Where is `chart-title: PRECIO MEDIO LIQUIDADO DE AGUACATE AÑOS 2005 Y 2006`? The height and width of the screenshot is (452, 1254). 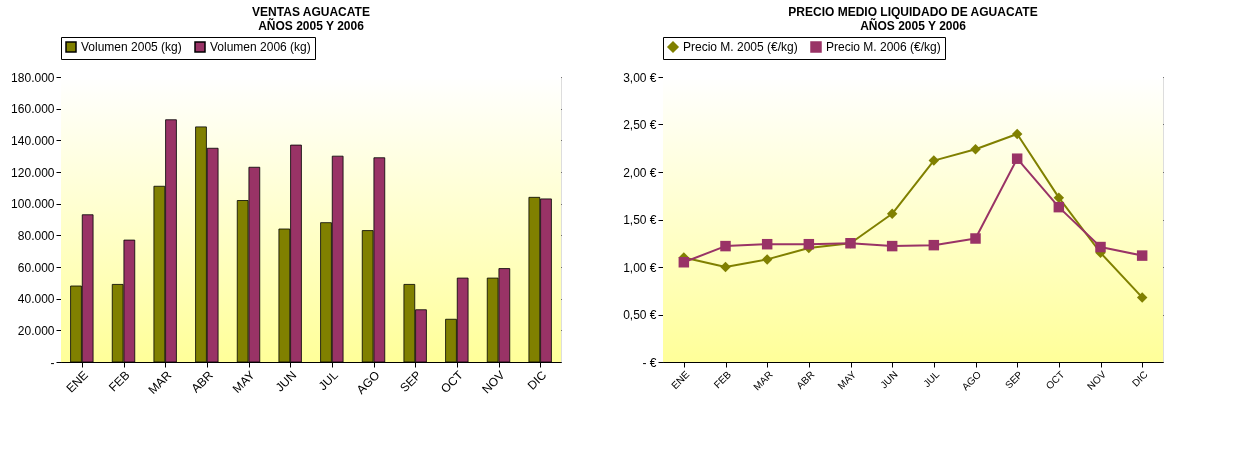
chart-title: PRECIO MEDIO LIQUIDADO DE AGUACATE AÑOS 2005 Y 2006 is located at coordinates (913, 18).